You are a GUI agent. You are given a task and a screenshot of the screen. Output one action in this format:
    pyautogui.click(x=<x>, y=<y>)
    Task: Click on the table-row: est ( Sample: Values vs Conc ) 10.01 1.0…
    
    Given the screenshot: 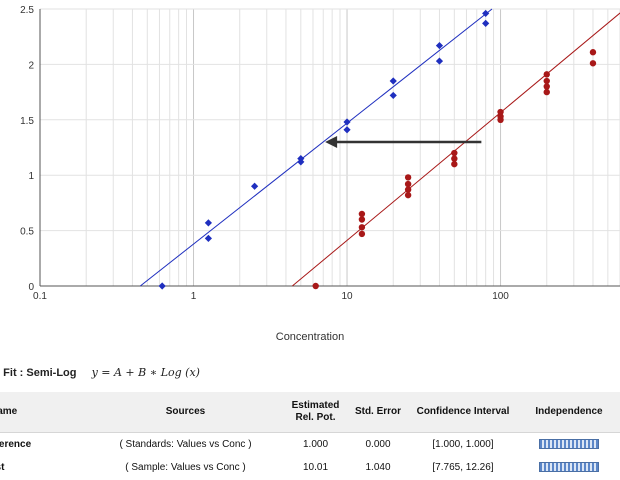 What is the action you would take?
    pyautogui.click(x=310, y=467)
    